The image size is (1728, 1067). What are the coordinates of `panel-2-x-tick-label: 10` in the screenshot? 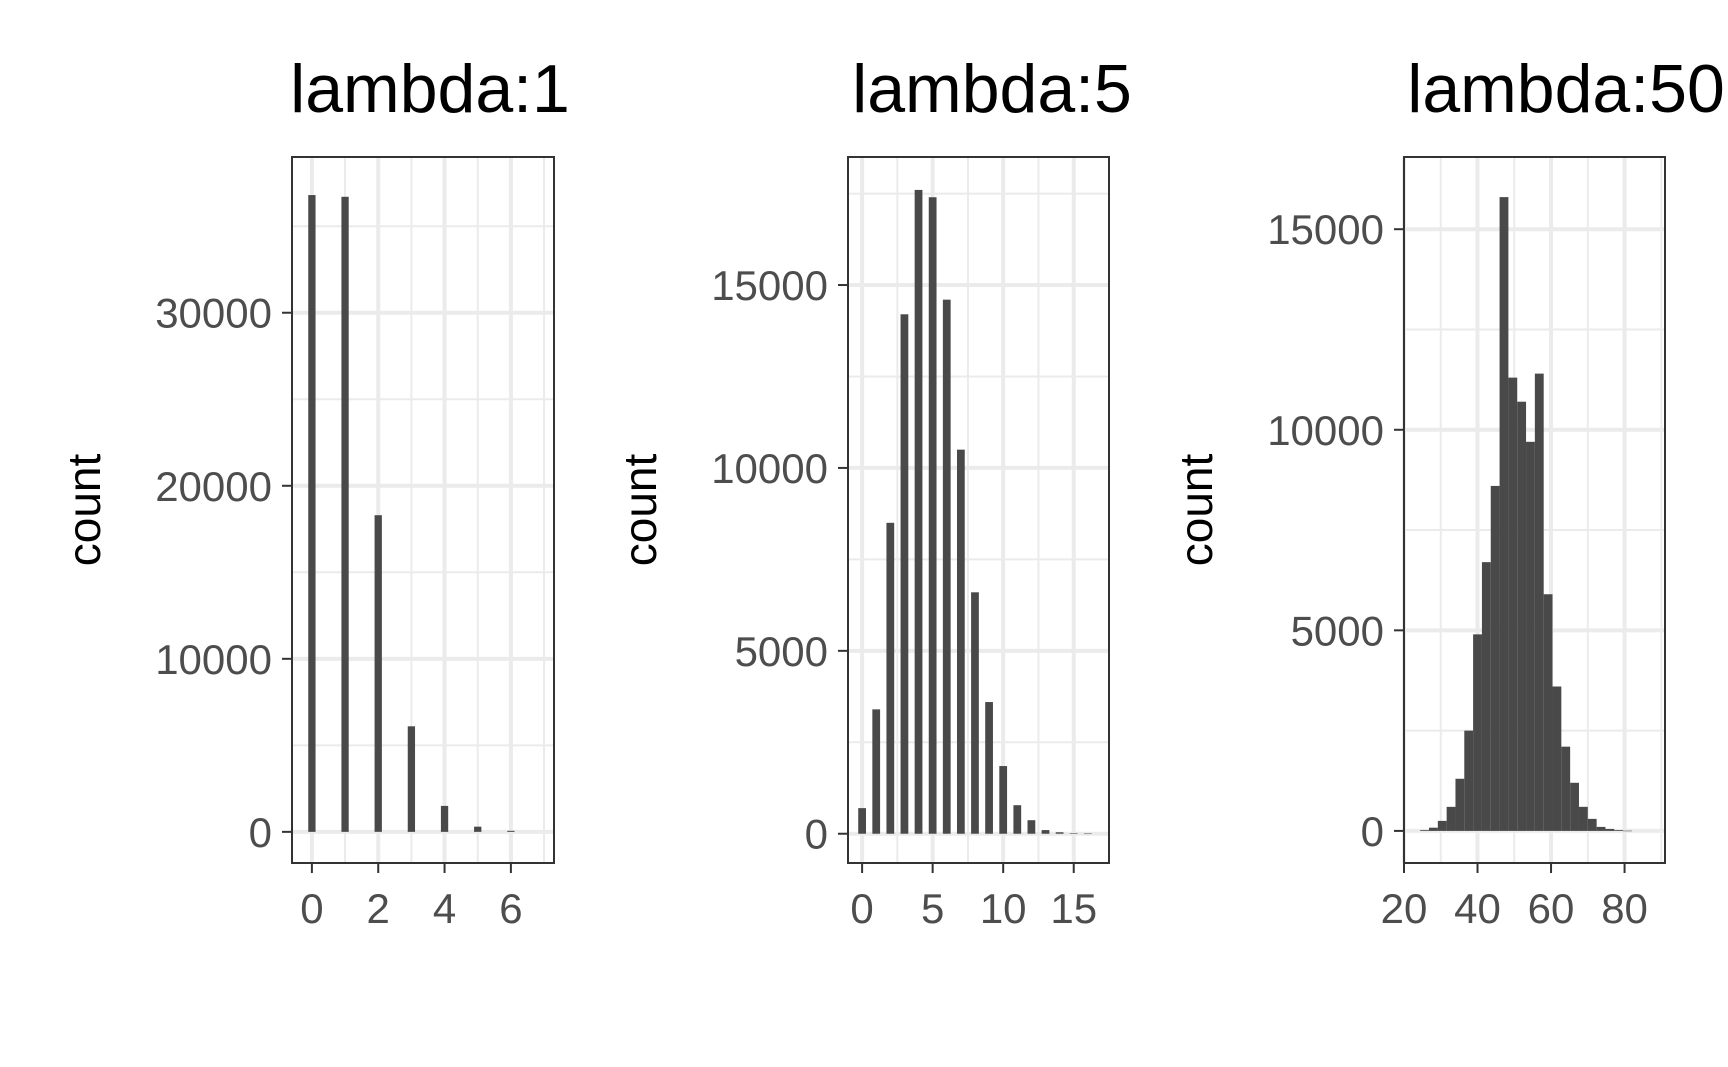 It's located at (1003, 908).